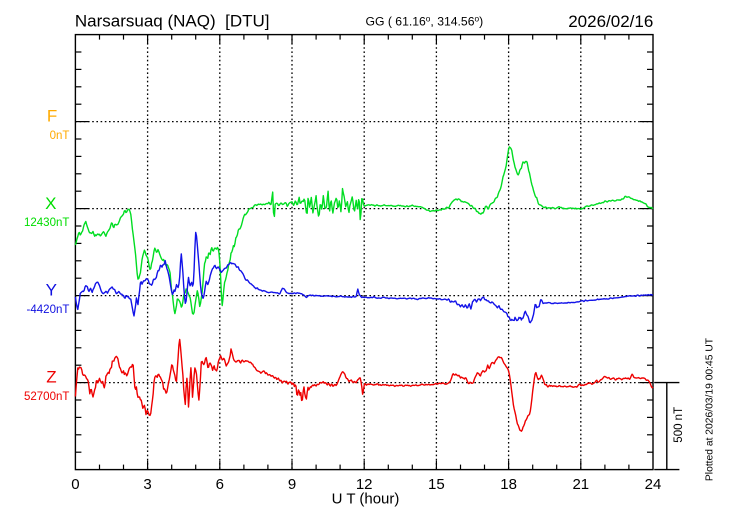 Image resolution: width=730 pixels, height=520 pixels. Describe the element at coordinates (172, 20) in the screenshot. I see `svg-text: Narsarsuaq (NAQ) [DTU]` at that location.